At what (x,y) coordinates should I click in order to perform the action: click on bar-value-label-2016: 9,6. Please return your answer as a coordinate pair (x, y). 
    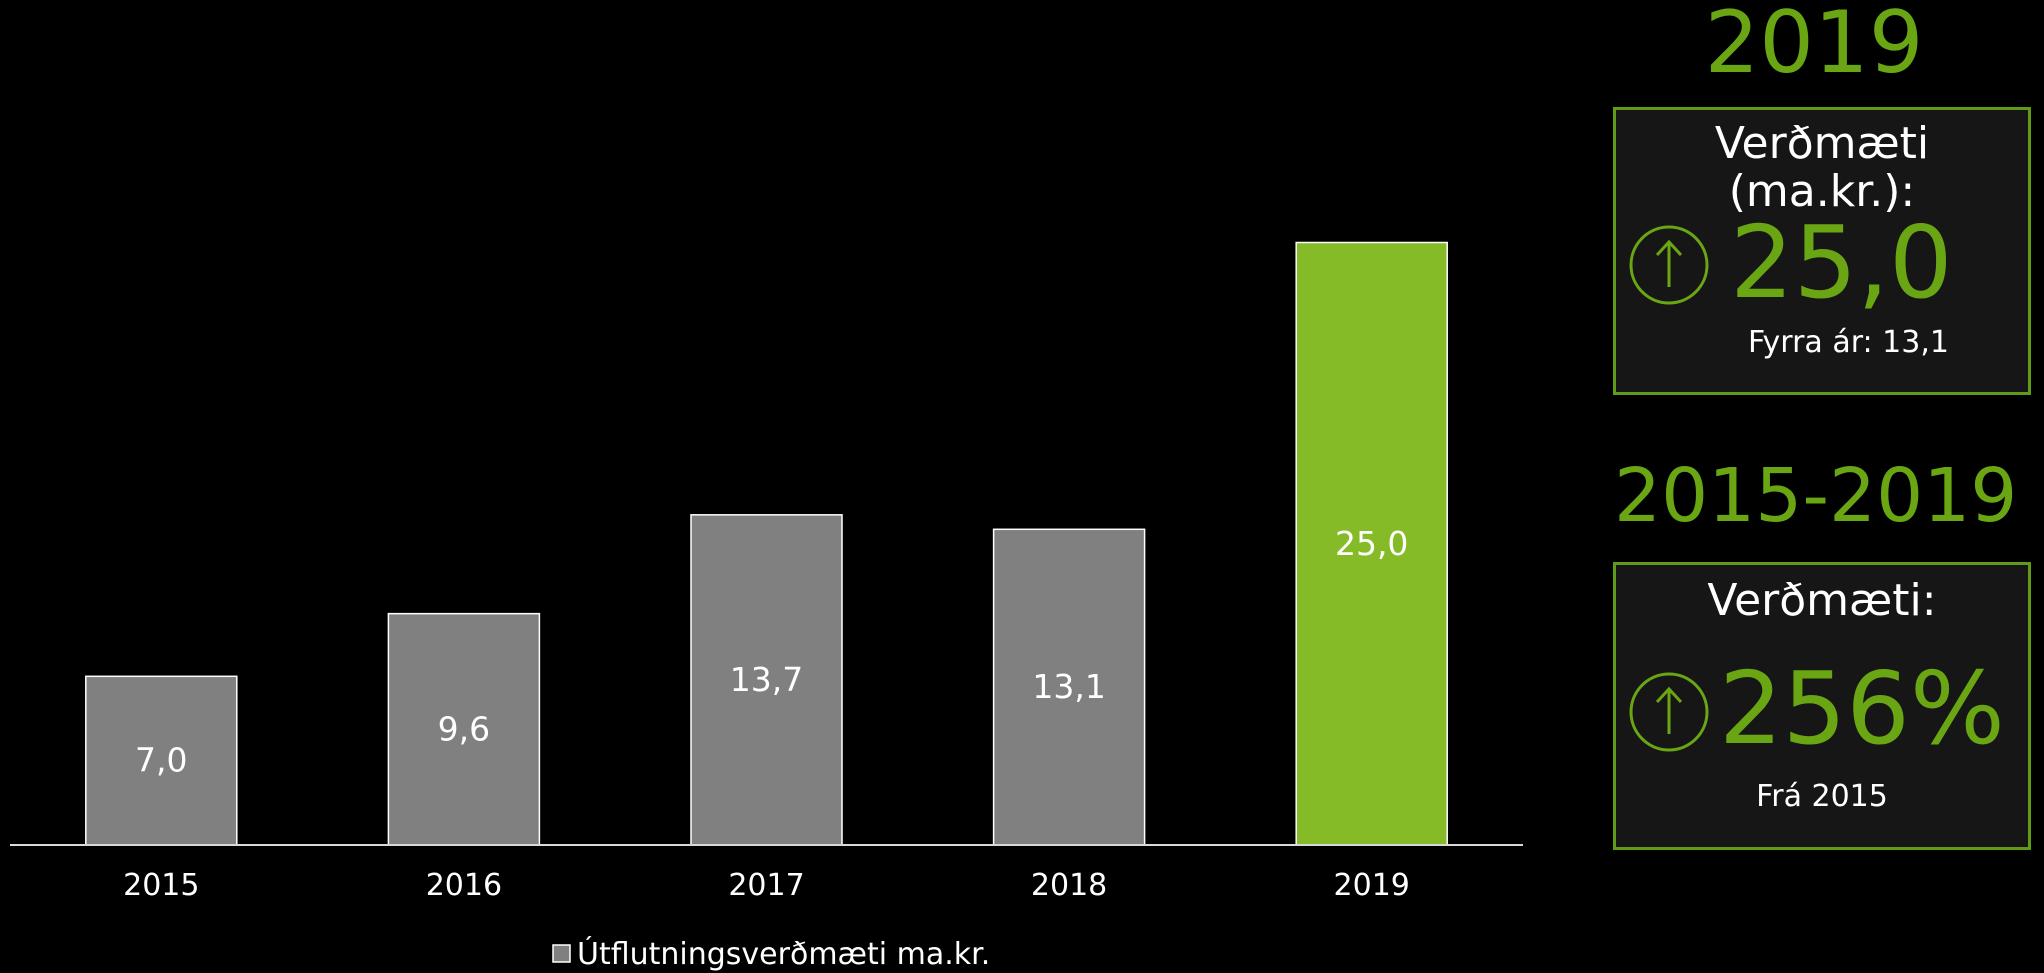
    Looking at the image, I should click on (464, 728).